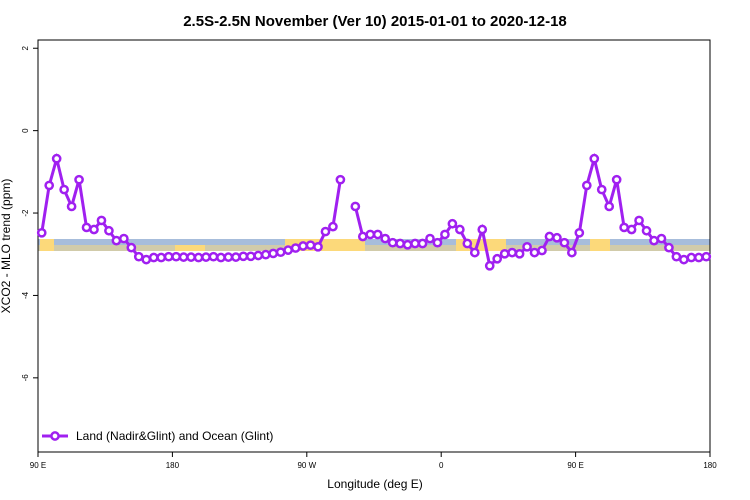 This screenshot has width=750, height=500. I want to click on legend-label: Land (Nadir&Glint) and Ocean (Glint), so click(174, 436).